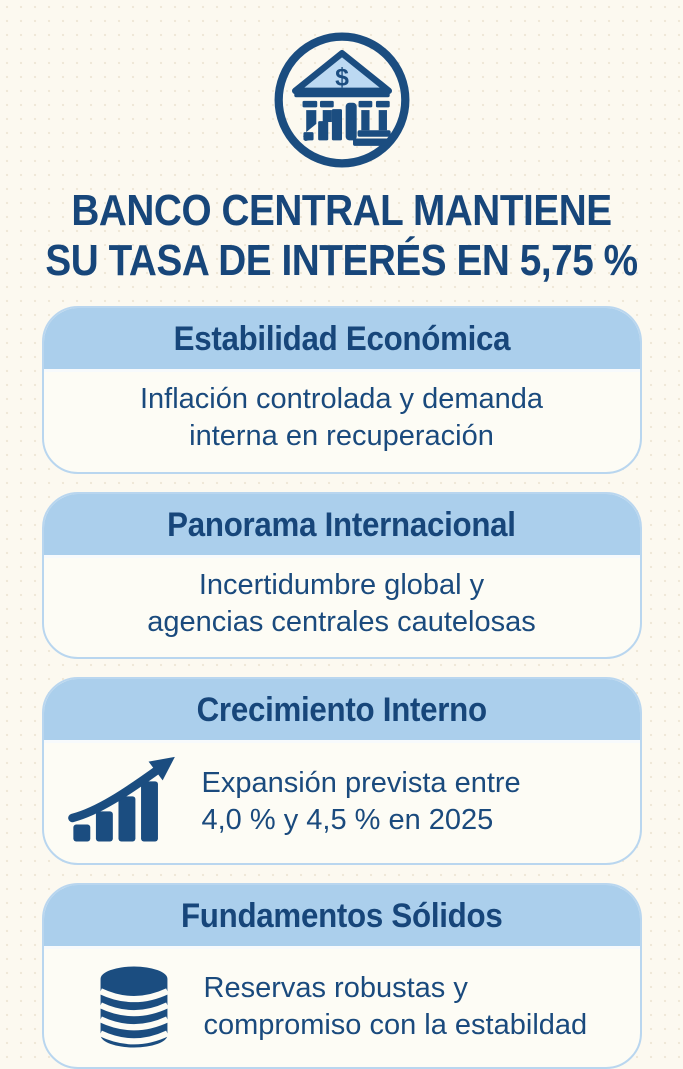  I want to click on card-title: Estabilidad Económica, so click(341, 339).